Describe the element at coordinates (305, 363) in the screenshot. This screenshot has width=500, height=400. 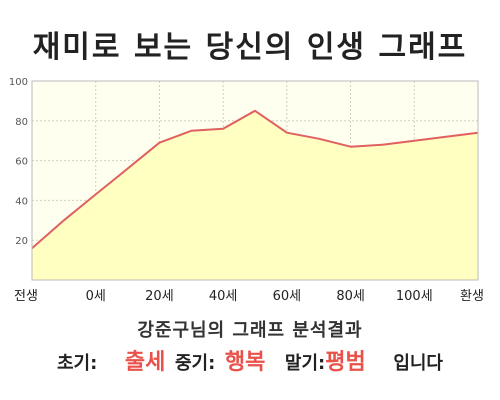
I see `late-period-label: 말기:` at that location.